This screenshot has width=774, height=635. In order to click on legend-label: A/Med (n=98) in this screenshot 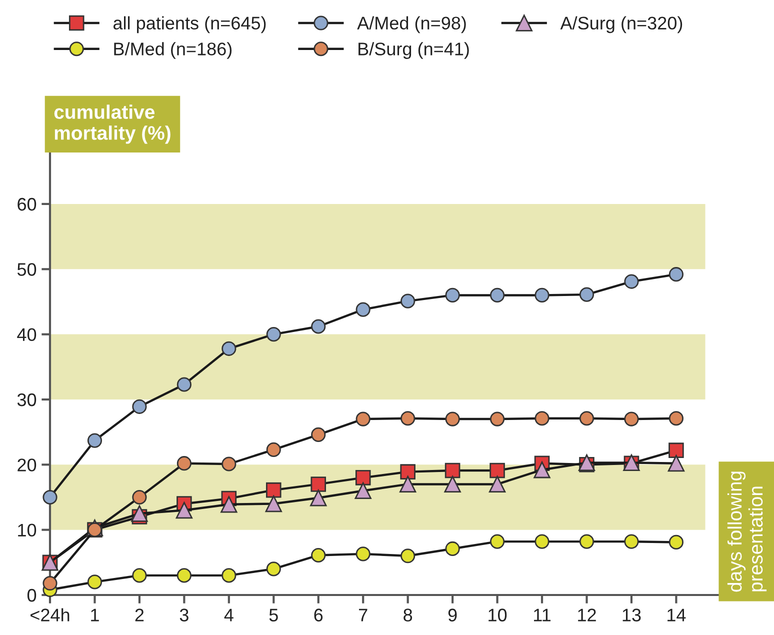, I will do `click(411, 25)`.